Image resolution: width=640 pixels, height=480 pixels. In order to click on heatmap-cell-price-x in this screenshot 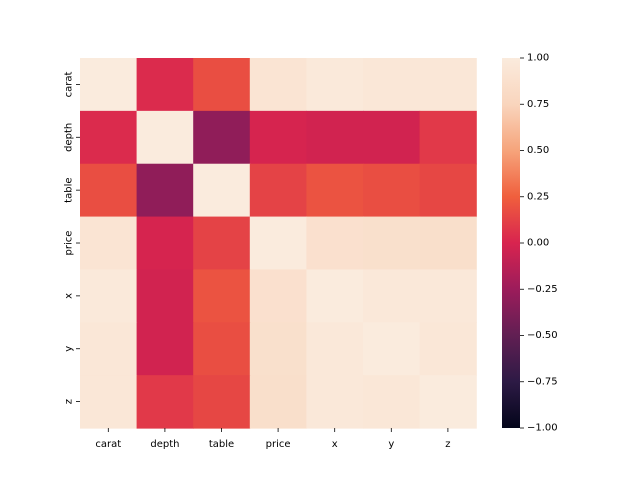, I will do `click(335, 243)`.